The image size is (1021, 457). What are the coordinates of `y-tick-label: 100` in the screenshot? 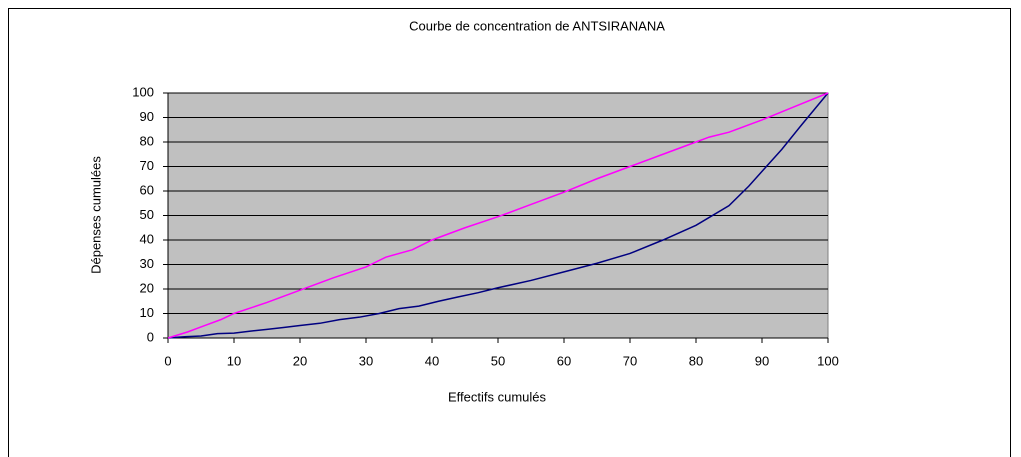 It's located at (143, 91).